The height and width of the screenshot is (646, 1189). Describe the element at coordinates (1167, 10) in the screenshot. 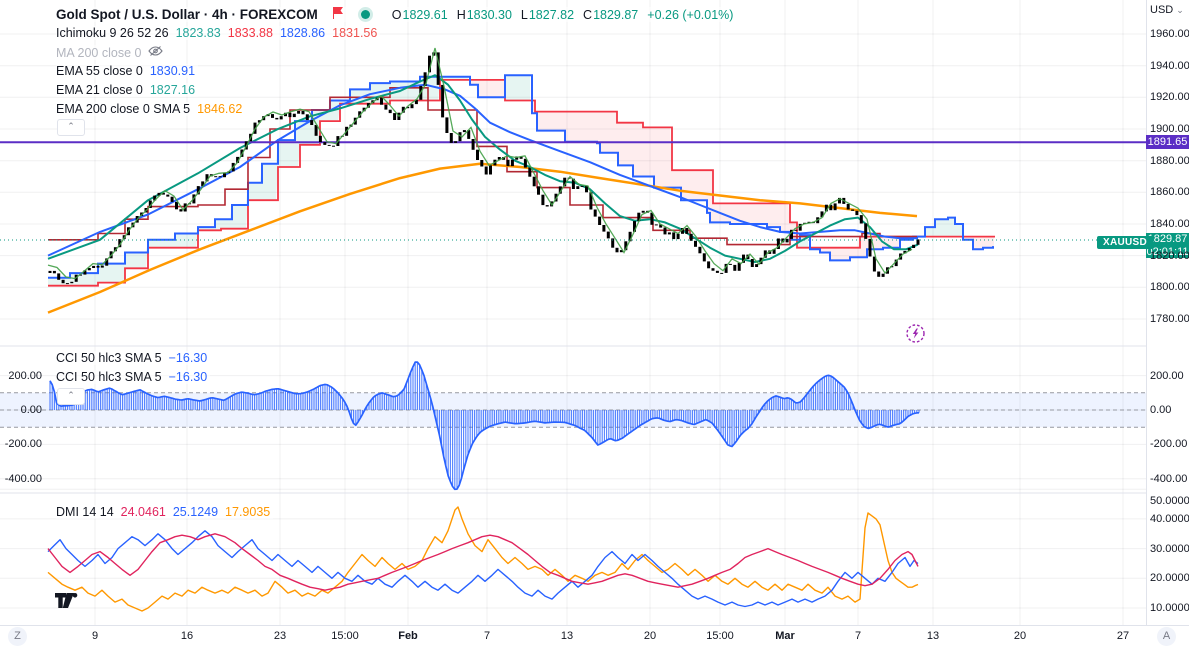

I see `currency-selector: USD ⌄` at that location.